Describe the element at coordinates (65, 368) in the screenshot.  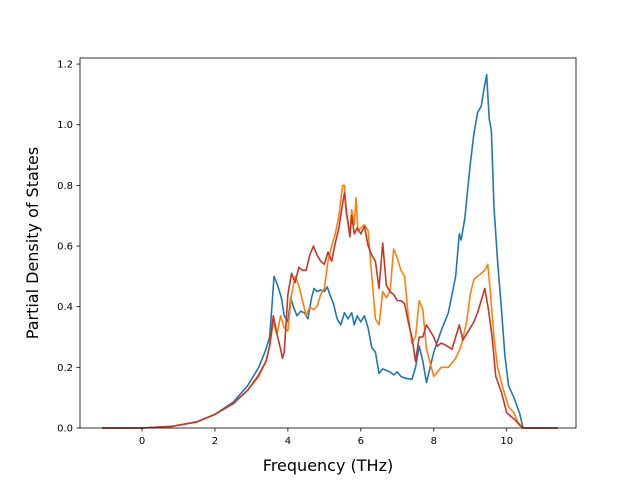
I see `y-tick-label: 0.2` at that location.